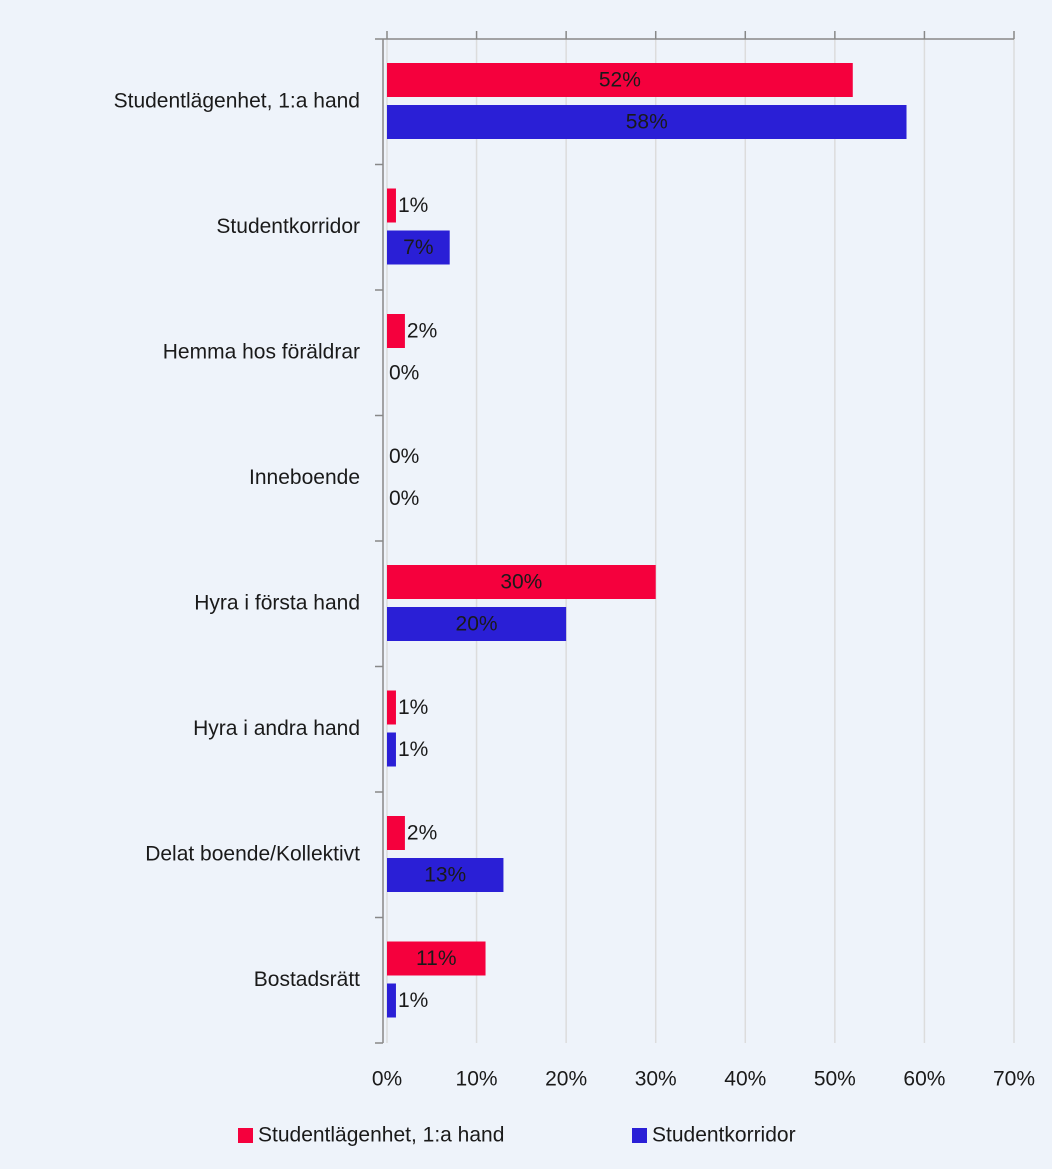 Image resolution: width=1052 pixels, height=1169 pixels. What do you see at coordinates (307, 979) in the screenshot?
I see `category-label: Bostadsrätt` at bounding box center [307, 979].